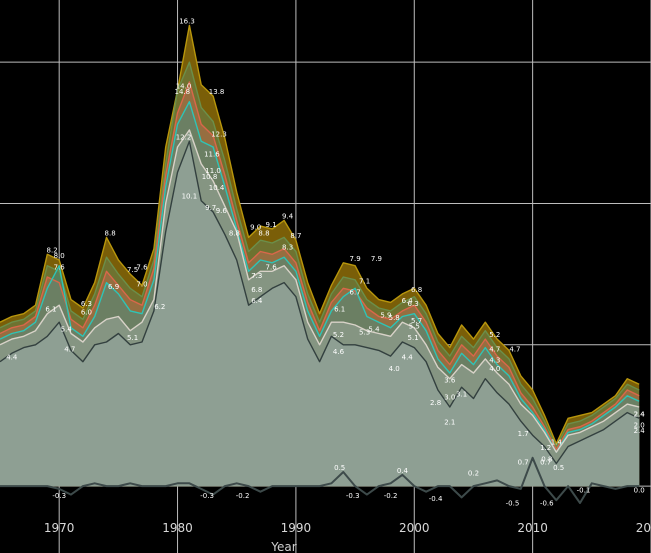  What do you see at coordinates (141, 284) in the screenshot?
I see `data-label: 7.0` at bounding box center [141, 284].